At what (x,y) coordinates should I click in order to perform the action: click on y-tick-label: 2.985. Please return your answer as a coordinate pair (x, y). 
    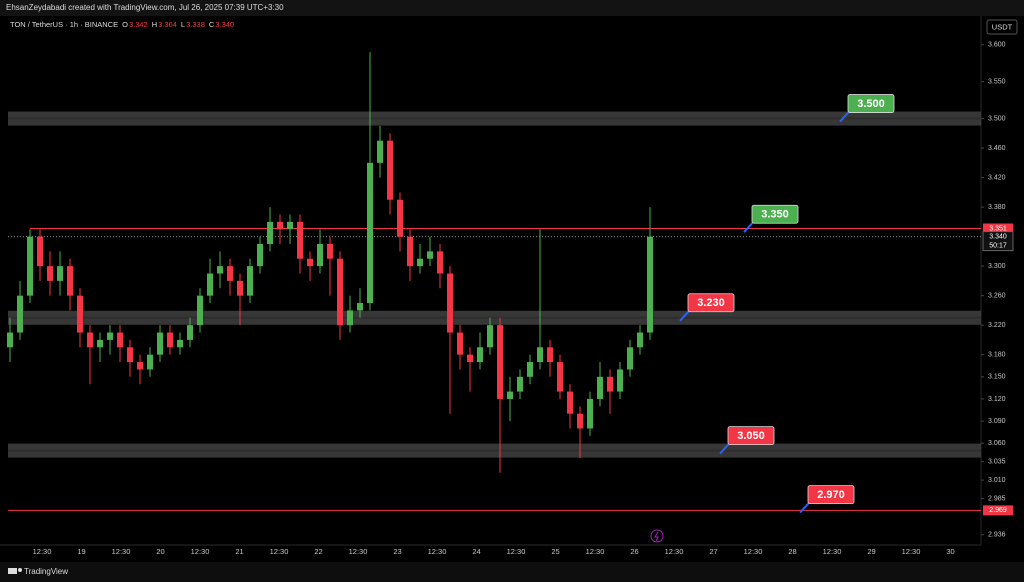
    Looking at the image, I should click on (997, 498).